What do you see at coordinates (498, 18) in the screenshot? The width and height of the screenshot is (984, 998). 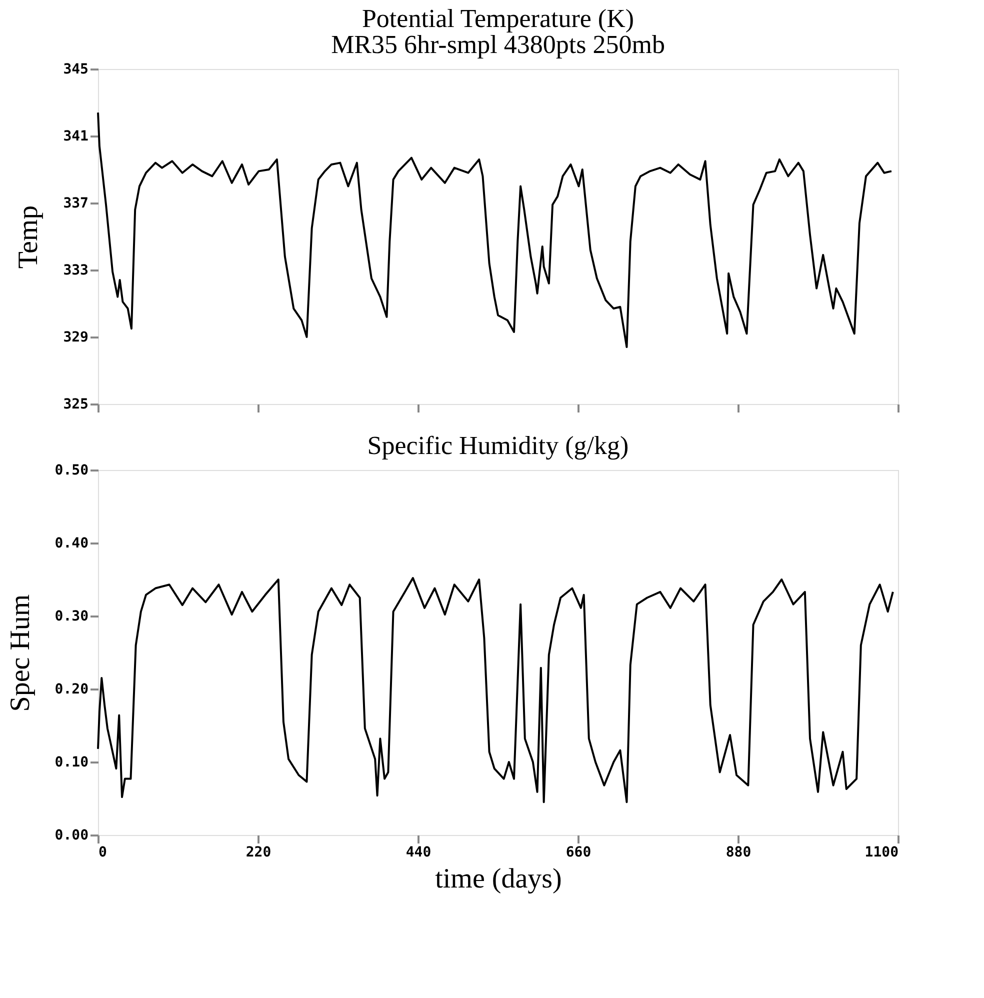 I see `chart-title: Potential Temperature (K)` at bounding box center [498, 18].